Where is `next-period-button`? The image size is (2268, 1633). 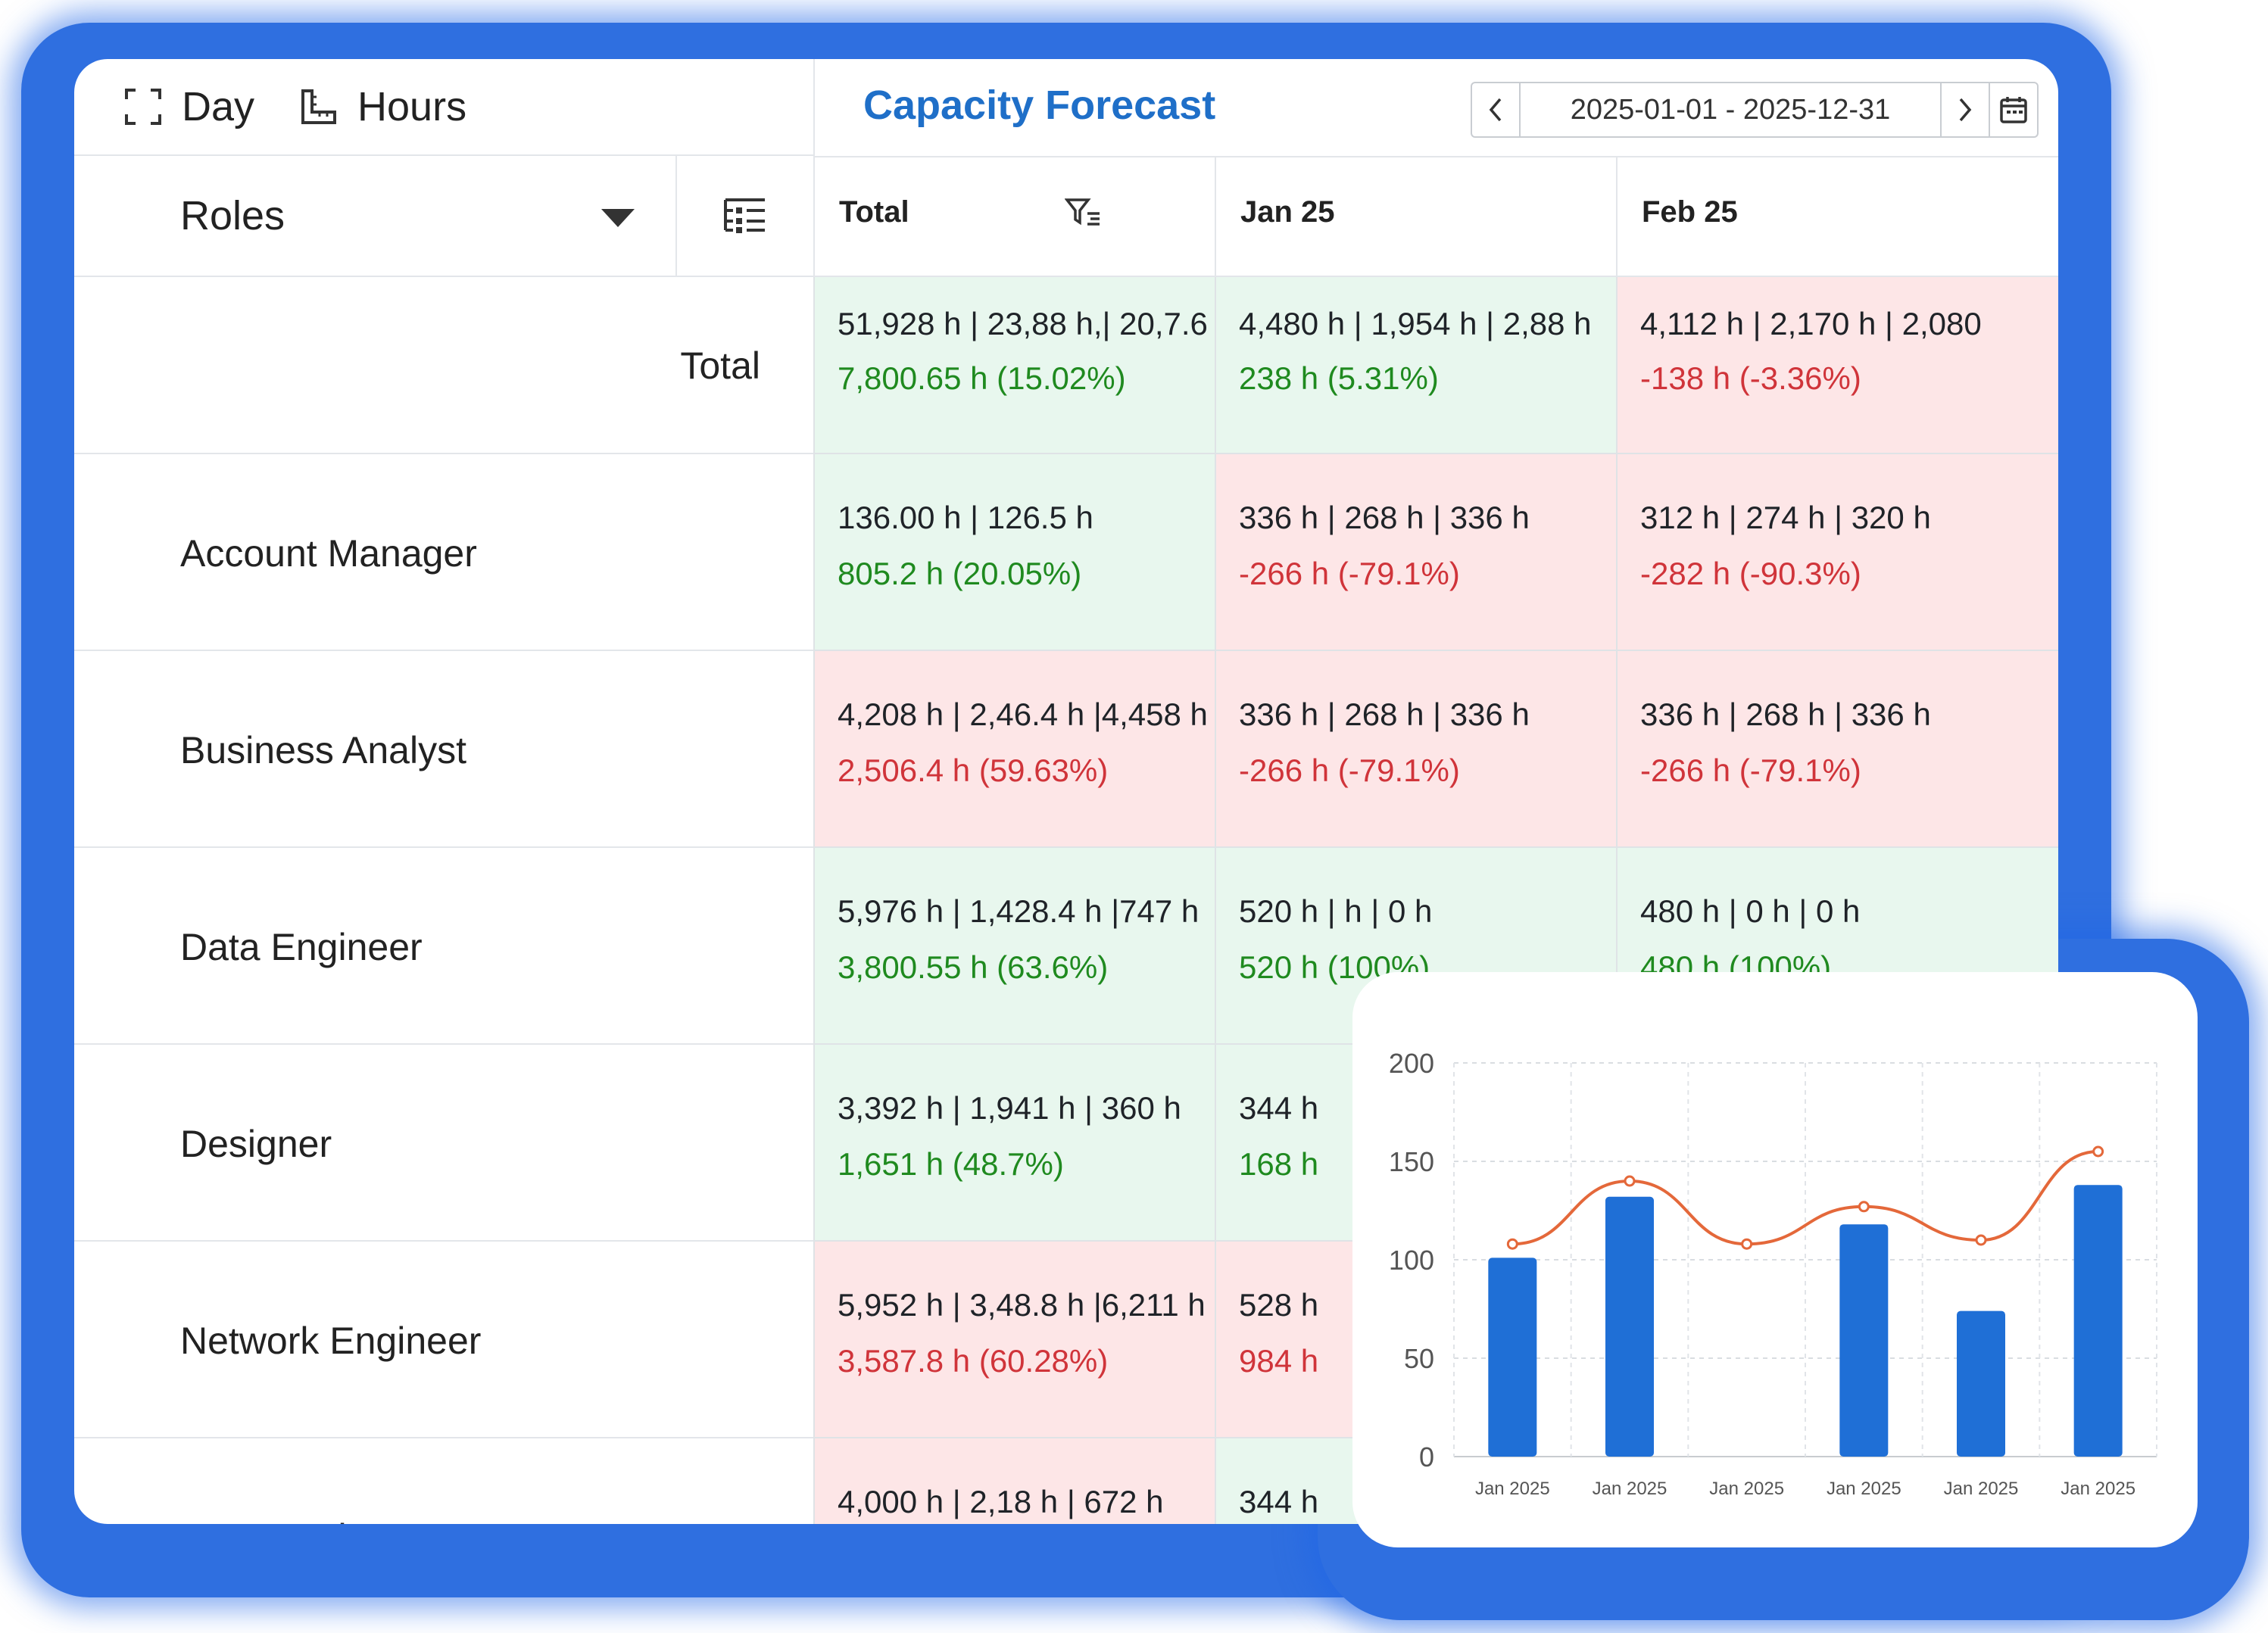 next-period-button is located at coordinates (1965, 110).